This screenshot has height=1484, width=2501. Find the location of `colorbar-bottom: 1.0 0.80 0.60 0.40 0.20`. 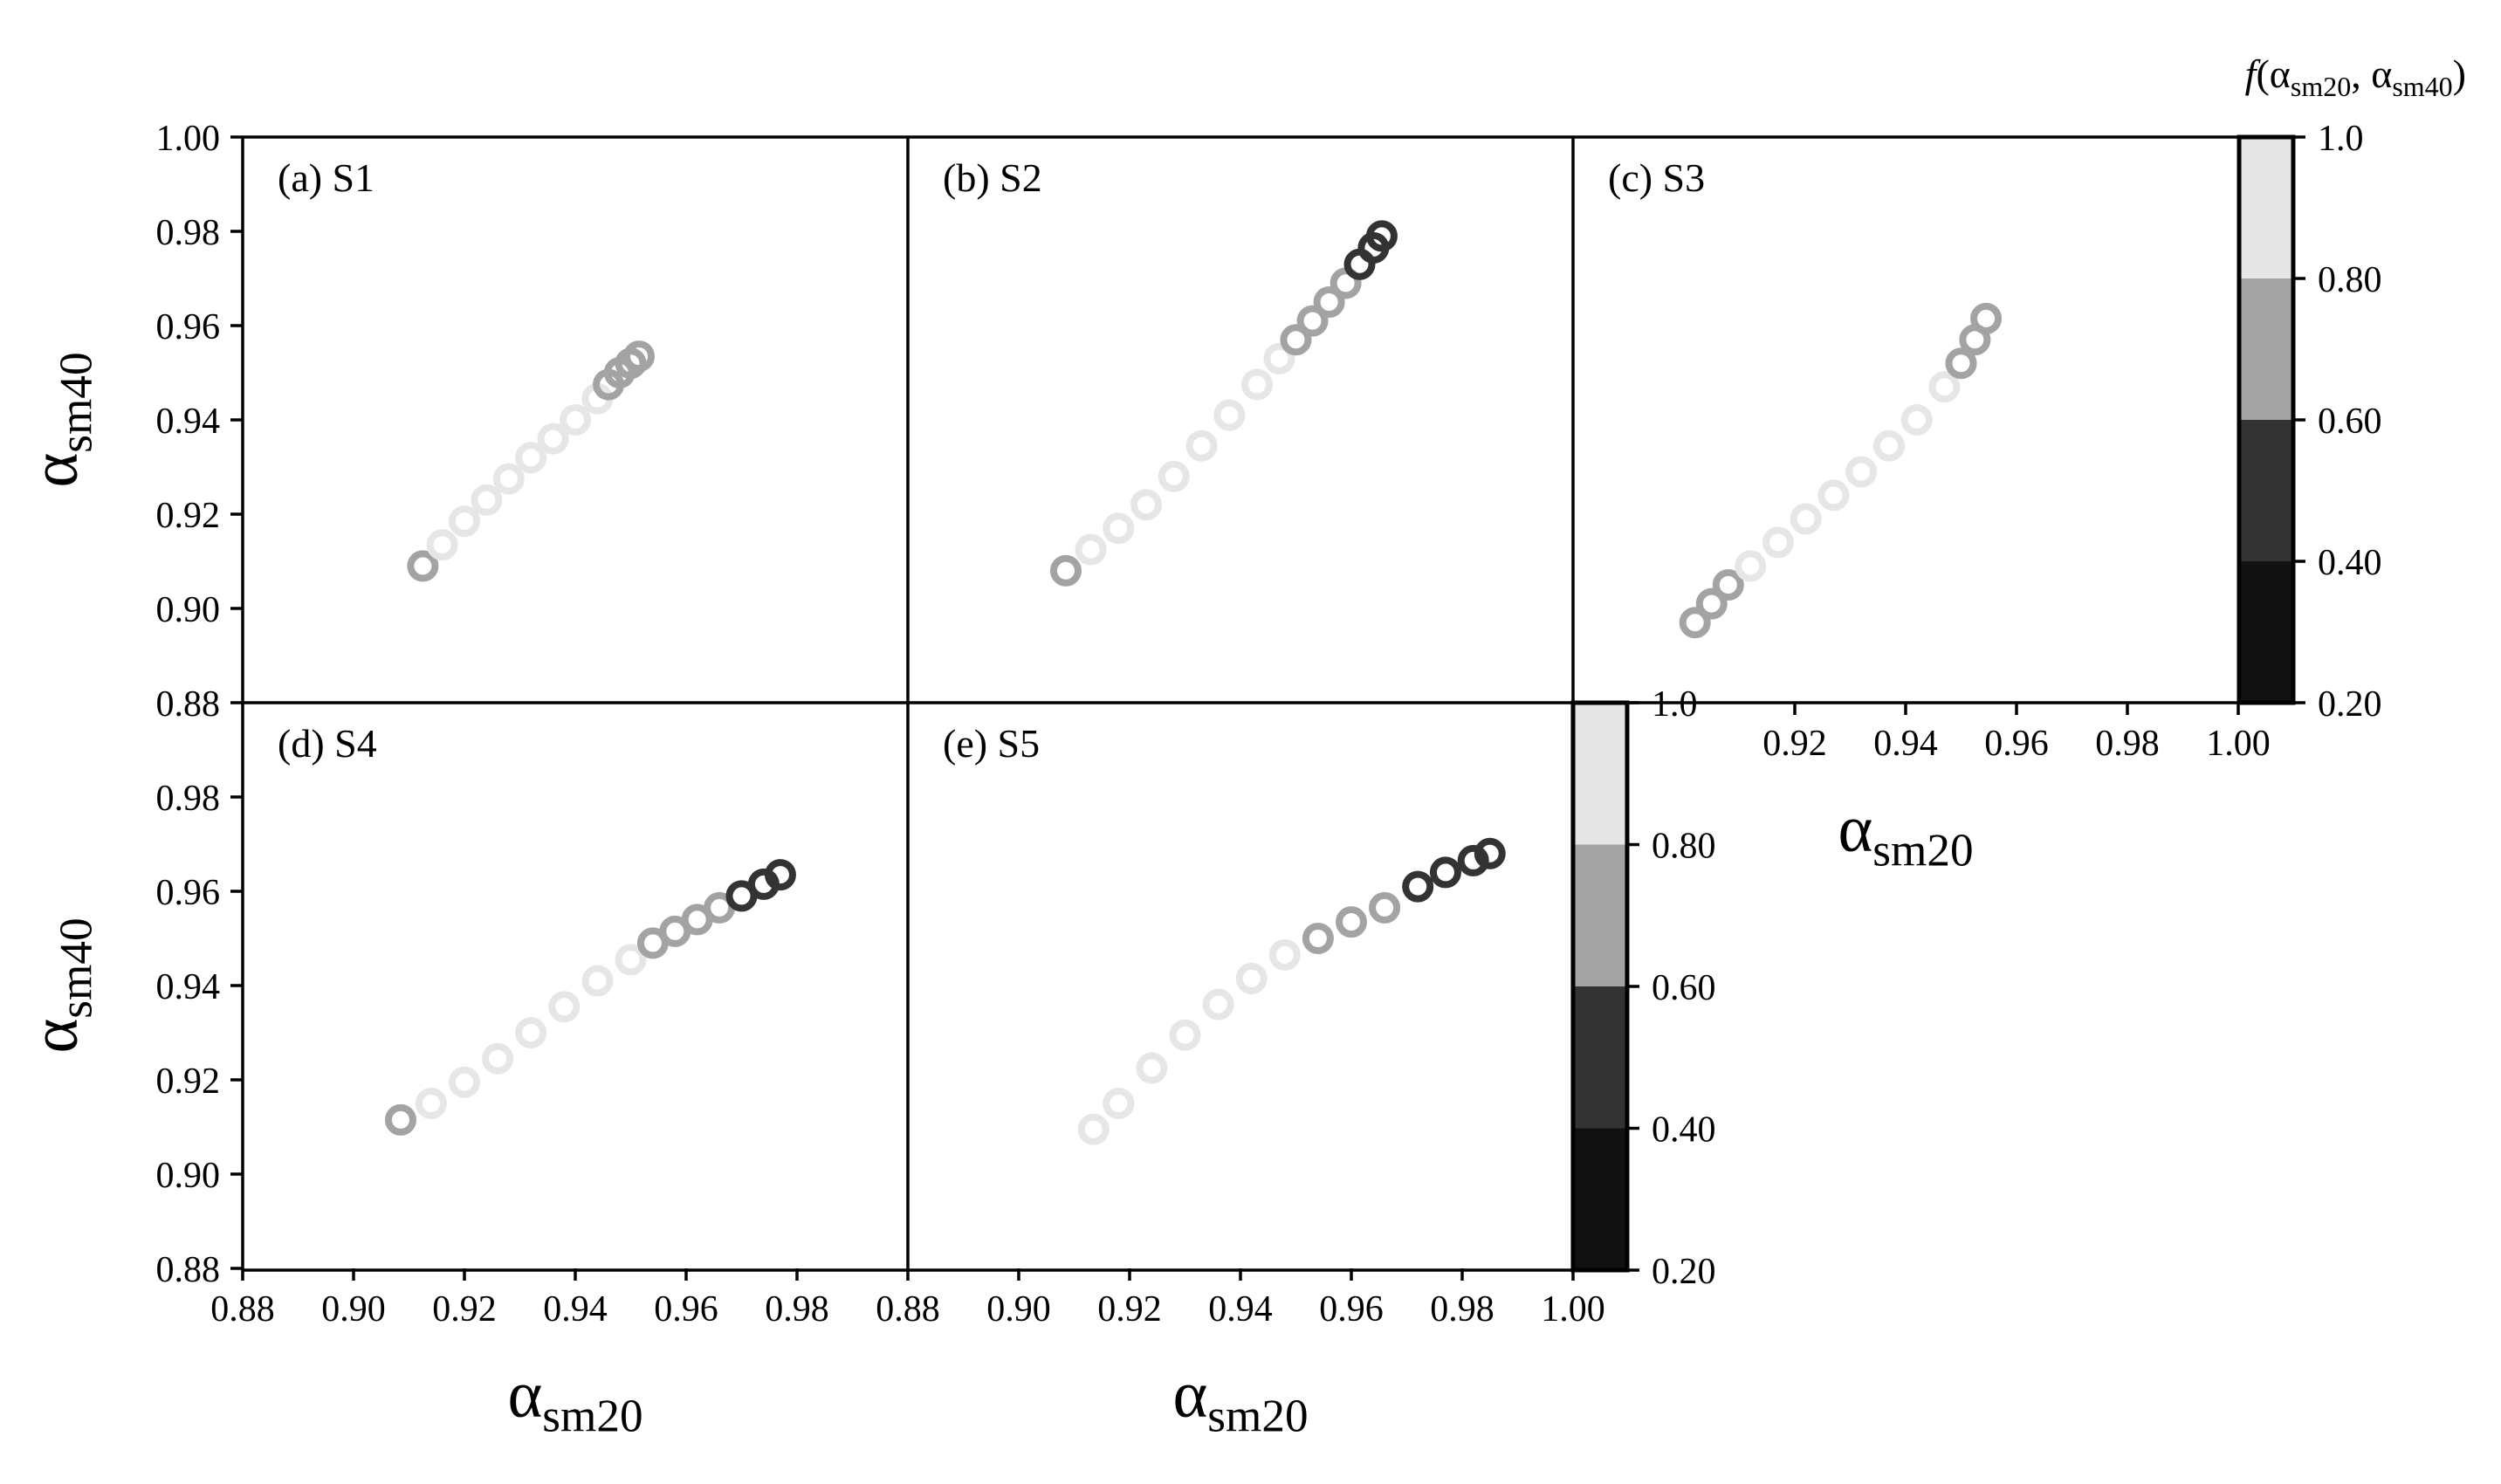

colorbar-bottom: 1.0 0.80 0.60 0.40 0.20 is located at coordinates (1643, 988).